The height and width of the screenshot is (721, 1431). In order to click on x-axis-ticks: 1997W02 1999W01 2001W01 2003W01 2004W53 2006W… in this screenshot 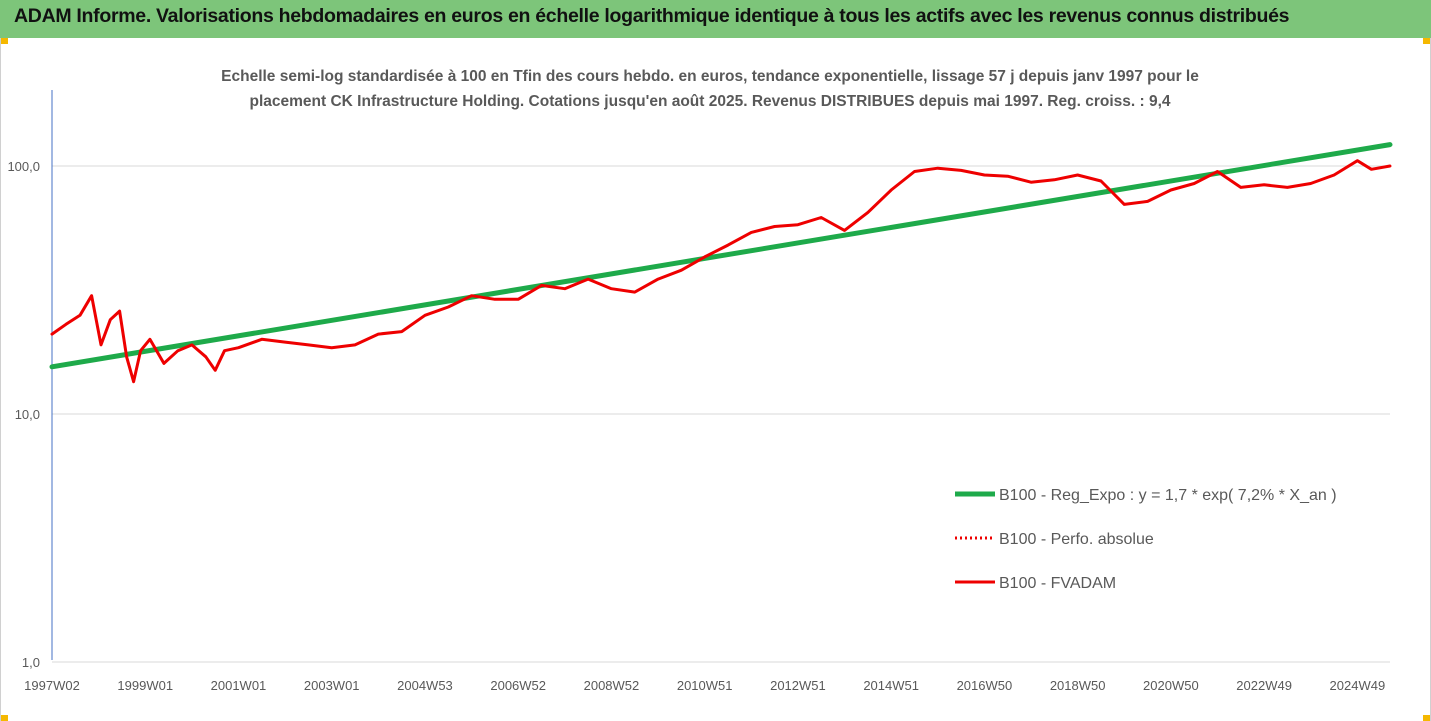, I will do `click(704, 685)`.